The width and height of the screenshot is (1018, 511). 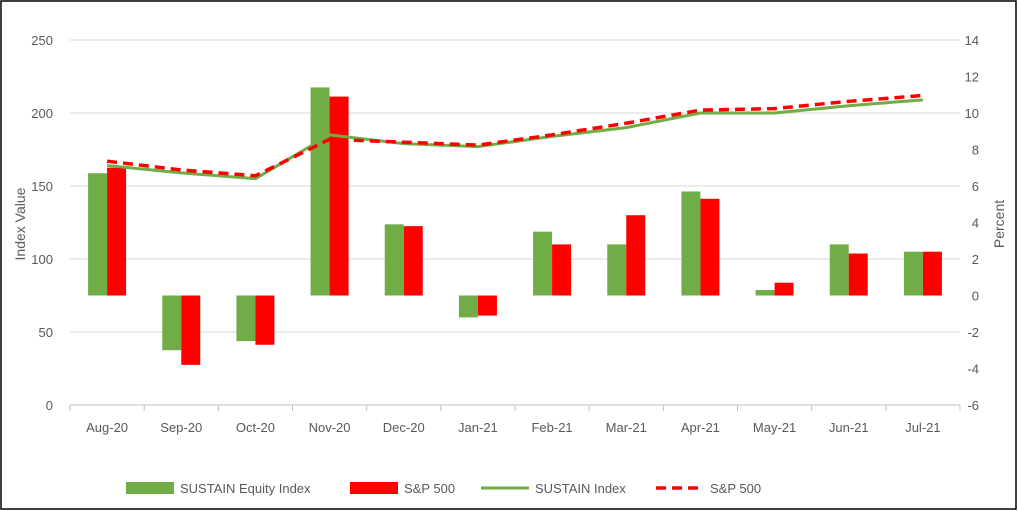 I want to click on left-tick-label: 250, so click(x=42, y=40).